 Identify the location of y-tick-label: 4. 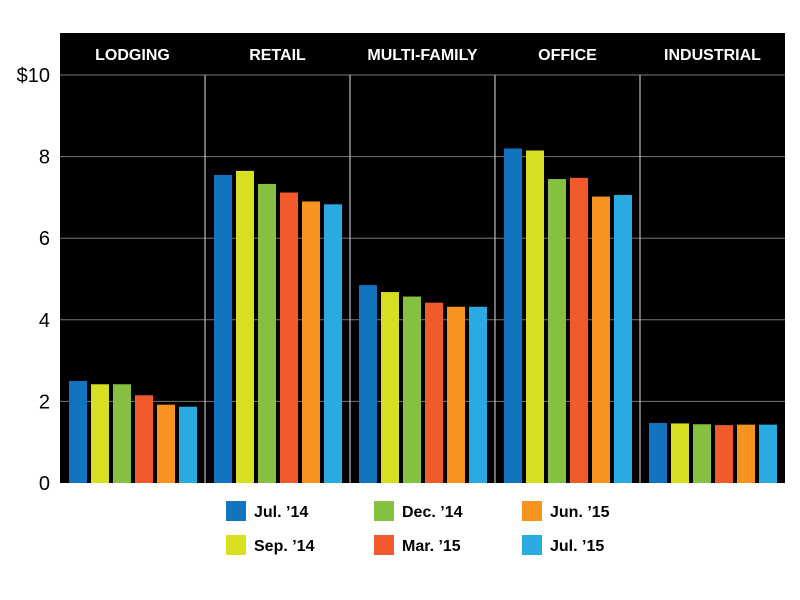
(44, 321).